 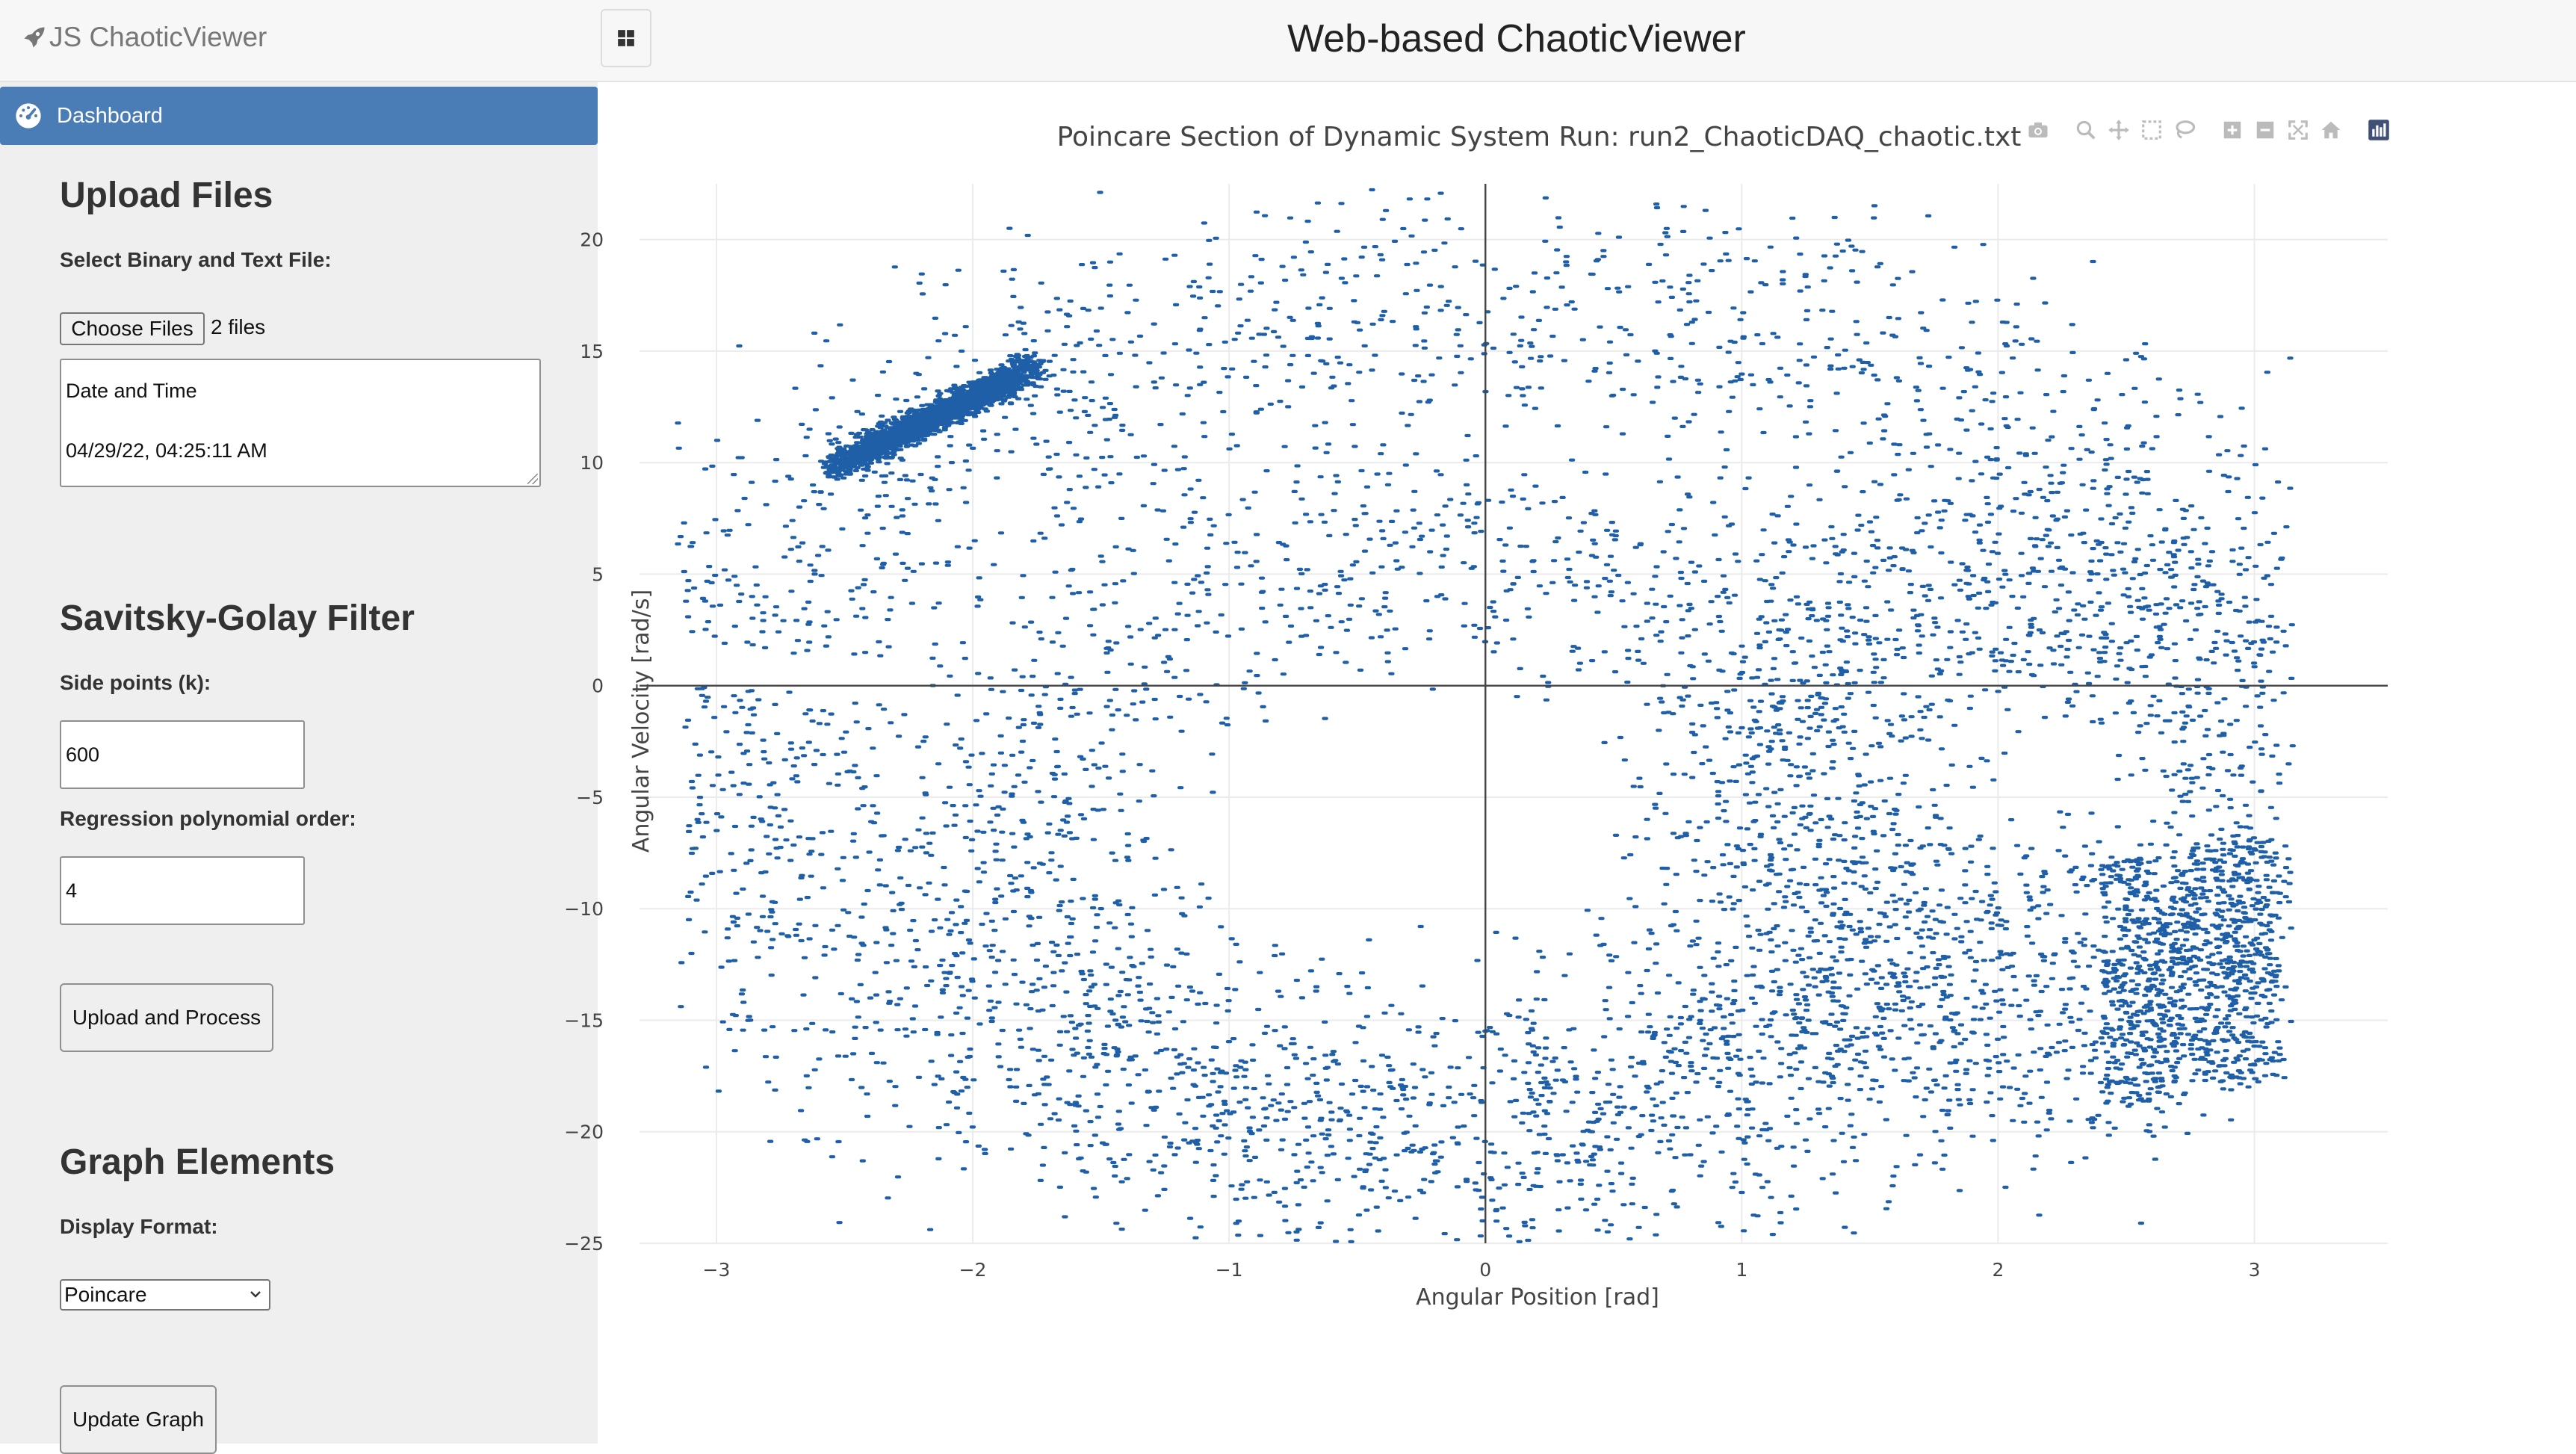 I want to click on upload-process-button: Upload and Process, so click(x=166, y=1017).